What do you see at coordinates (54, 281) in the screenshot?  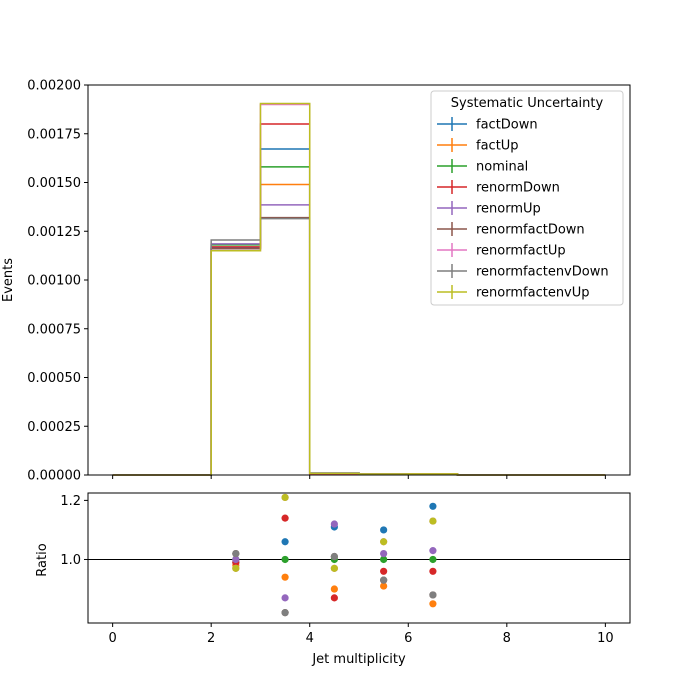 I see `histogram-y-tick-label: 0.00100` at bounding box center [54, 281].